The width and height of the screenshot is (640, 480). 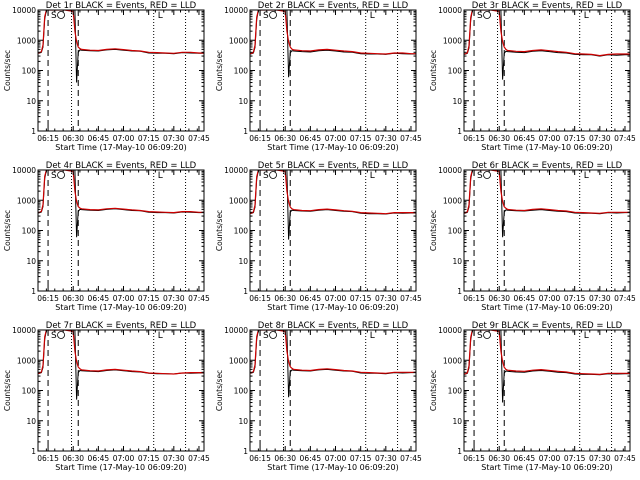 I want to click on panel-title: Det 6r BLACK = Events, RED = LLD, so click(x=547, y=166).